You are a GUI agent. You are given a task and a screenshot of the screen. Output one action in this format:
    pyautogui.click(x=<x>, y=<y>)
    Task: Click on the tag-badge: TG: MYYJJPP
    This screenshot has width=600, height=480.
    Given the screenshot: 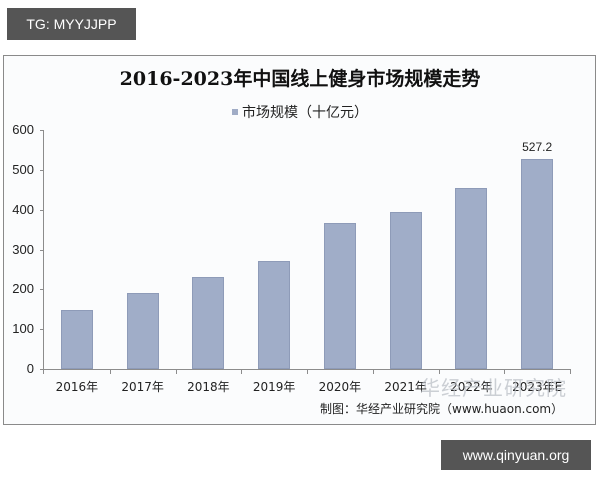 What is the action you would take?
    pyautogui.click(x=71, y=24)
    